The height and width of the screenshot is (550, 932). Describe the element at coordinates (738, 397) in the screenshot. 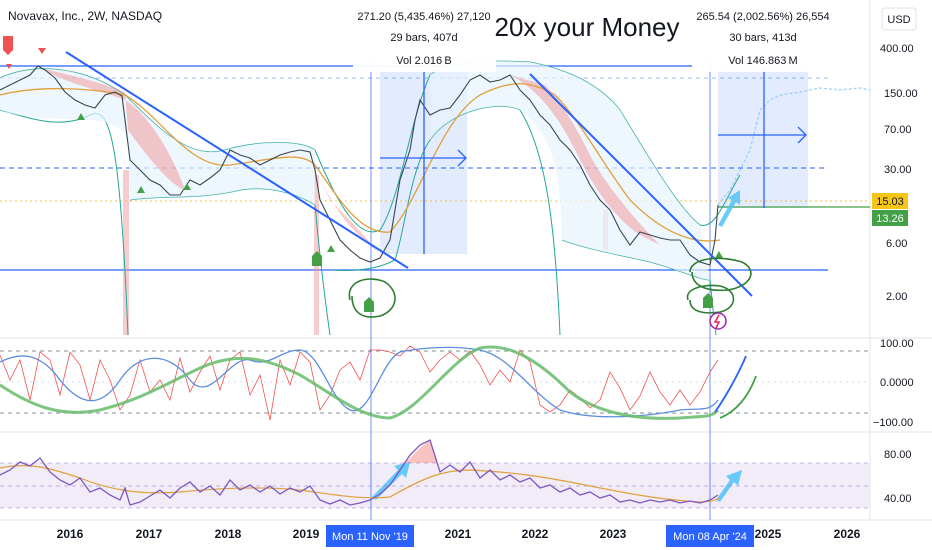

I see `osc-projection-green` at that location.